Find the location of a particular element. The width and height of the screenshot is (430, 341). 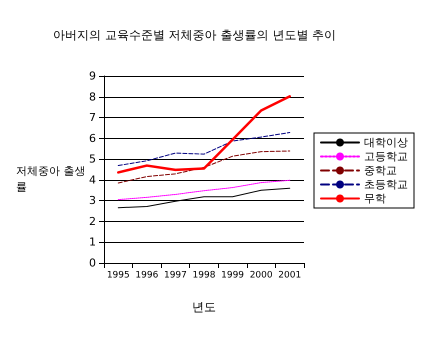

x-tick-label: 1999 is located at coordinates (232, 275).